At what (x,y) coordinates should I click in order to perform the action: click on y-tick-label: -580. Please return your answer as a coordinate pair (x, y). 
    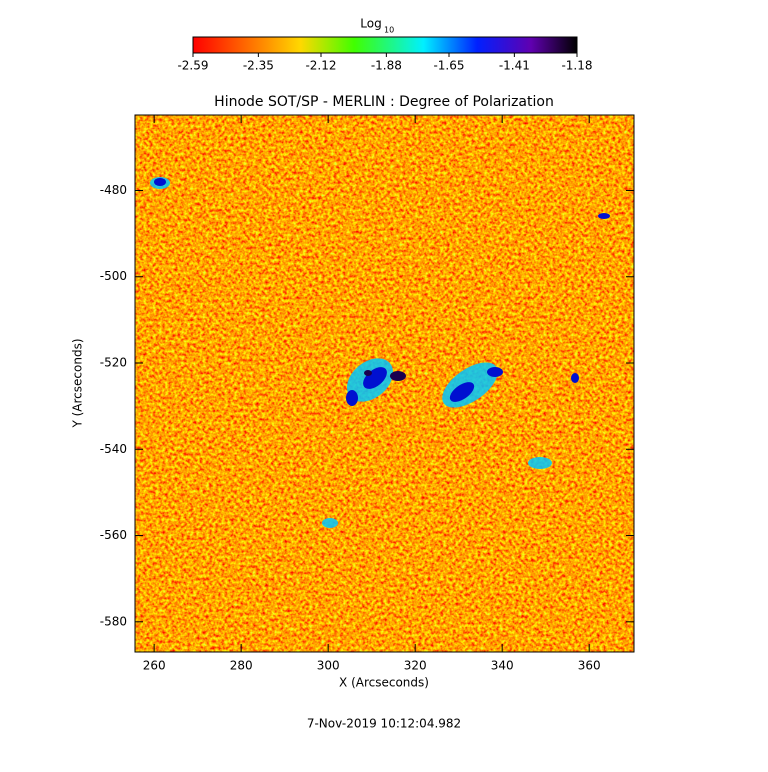
    Looking at the image, I should click on (113, 621).